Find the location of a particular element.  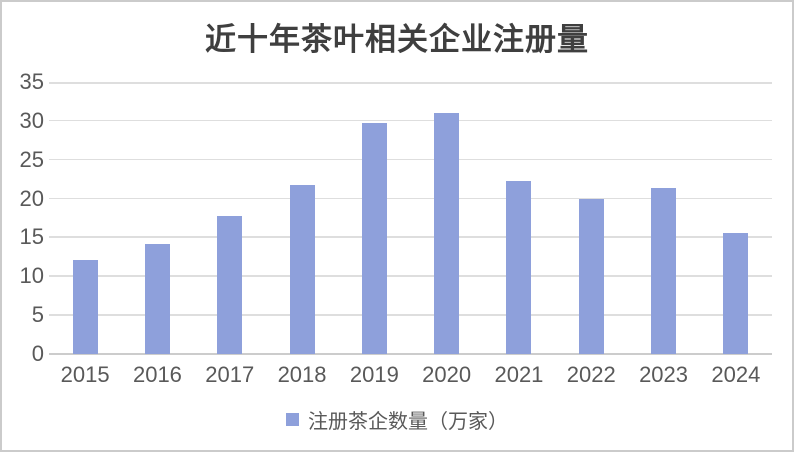

bar-2024 is located at coordinates (736, 293).